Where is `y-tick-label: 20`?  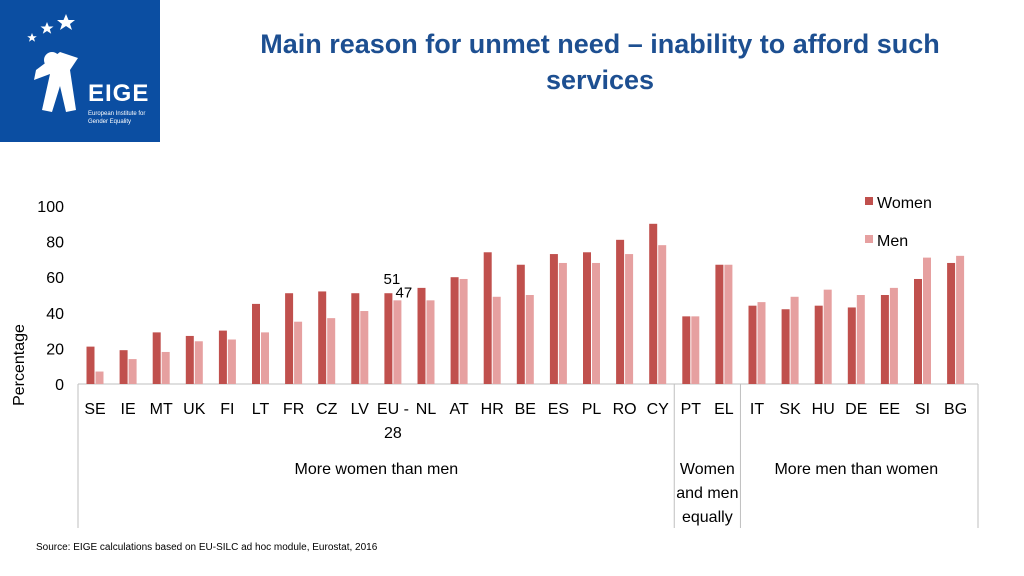
y-tick-label: 20 is located at coordinates (55, 349).